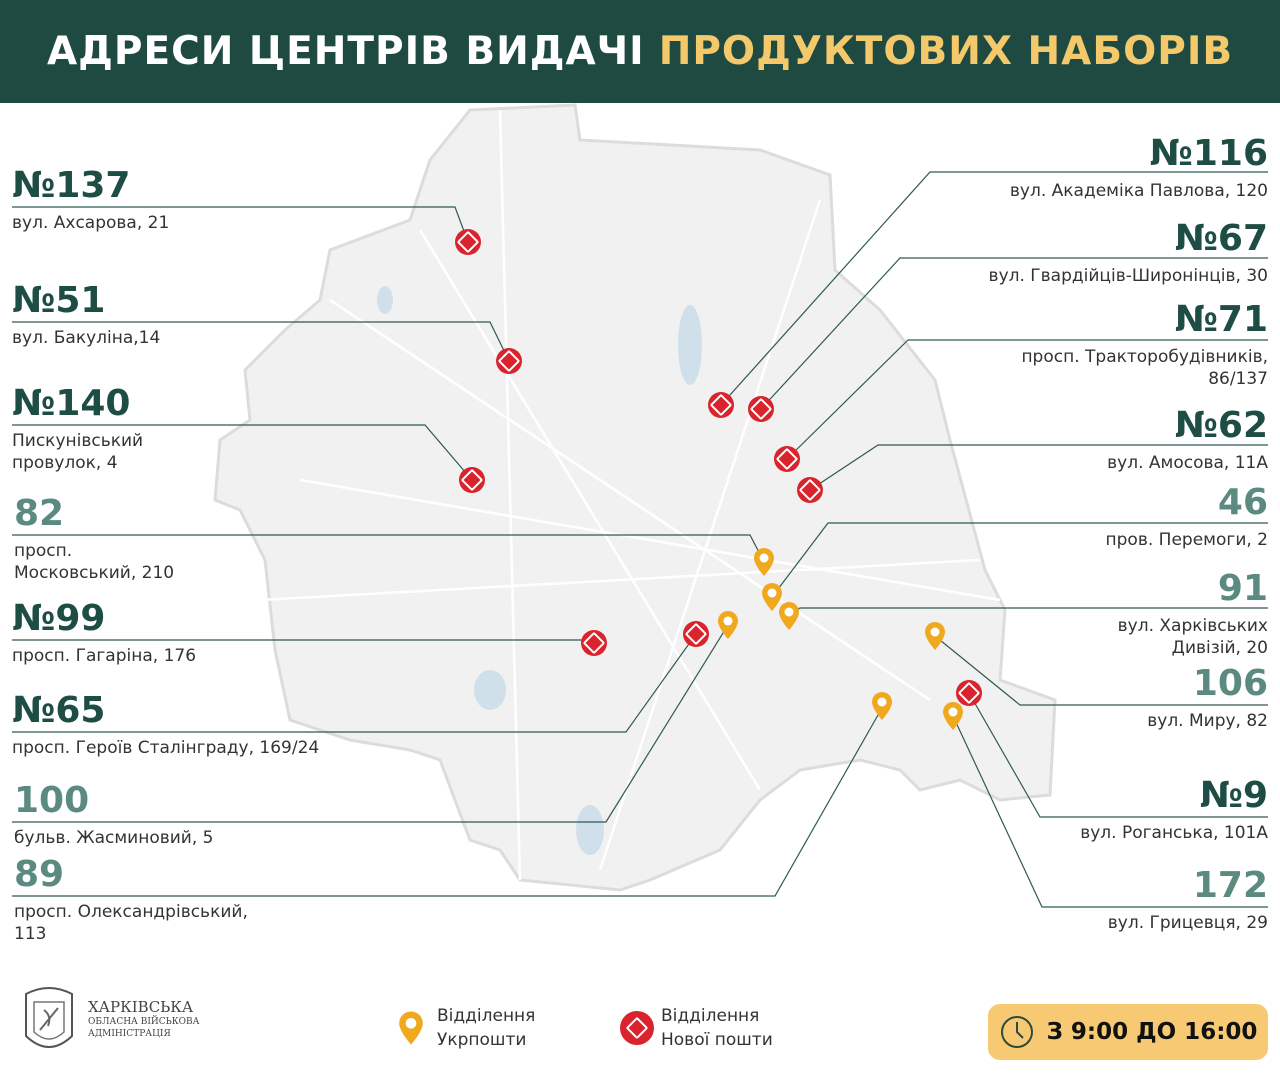 This screenshot has height=1075, width=1280. Describe the element at coordinates (1221, 425) in the screenshot. I see `location-number: №62` at that location.